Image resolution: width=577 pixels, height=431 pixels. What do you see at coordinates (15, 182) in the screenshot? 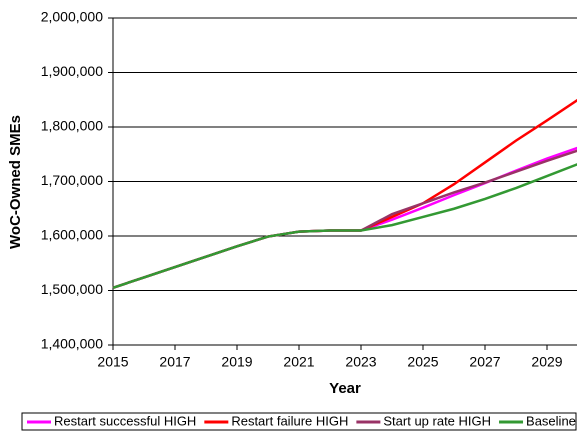
I see `y-axis-title: WoC-Owned SMEs` at bounding box center [15, 182].